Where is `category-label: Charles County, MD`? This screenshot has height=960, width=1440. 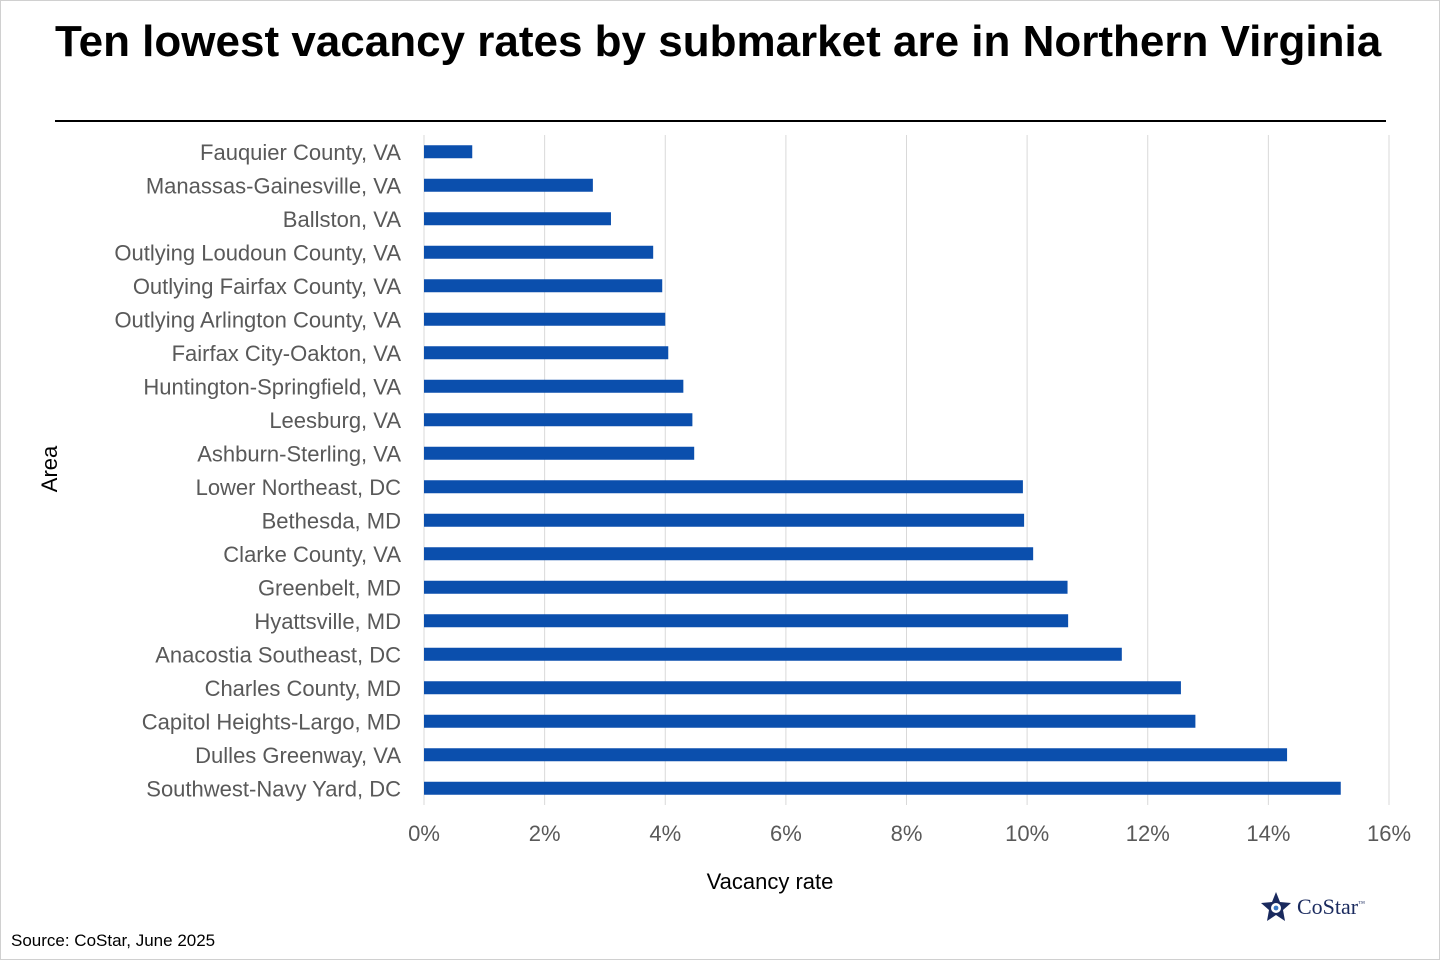 category-label: Charles County, MD is located at coordinates (303, 688).